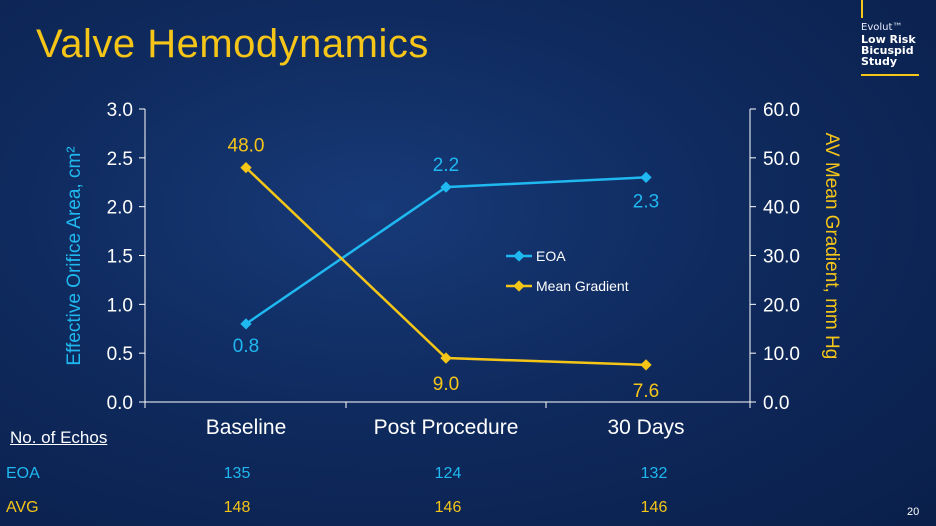 Image resolution: width=936 pixels, height=526 pixels. Describe the element at coordinates (913, 512) in the screenshot. I see `slide-number: 20` at that location.